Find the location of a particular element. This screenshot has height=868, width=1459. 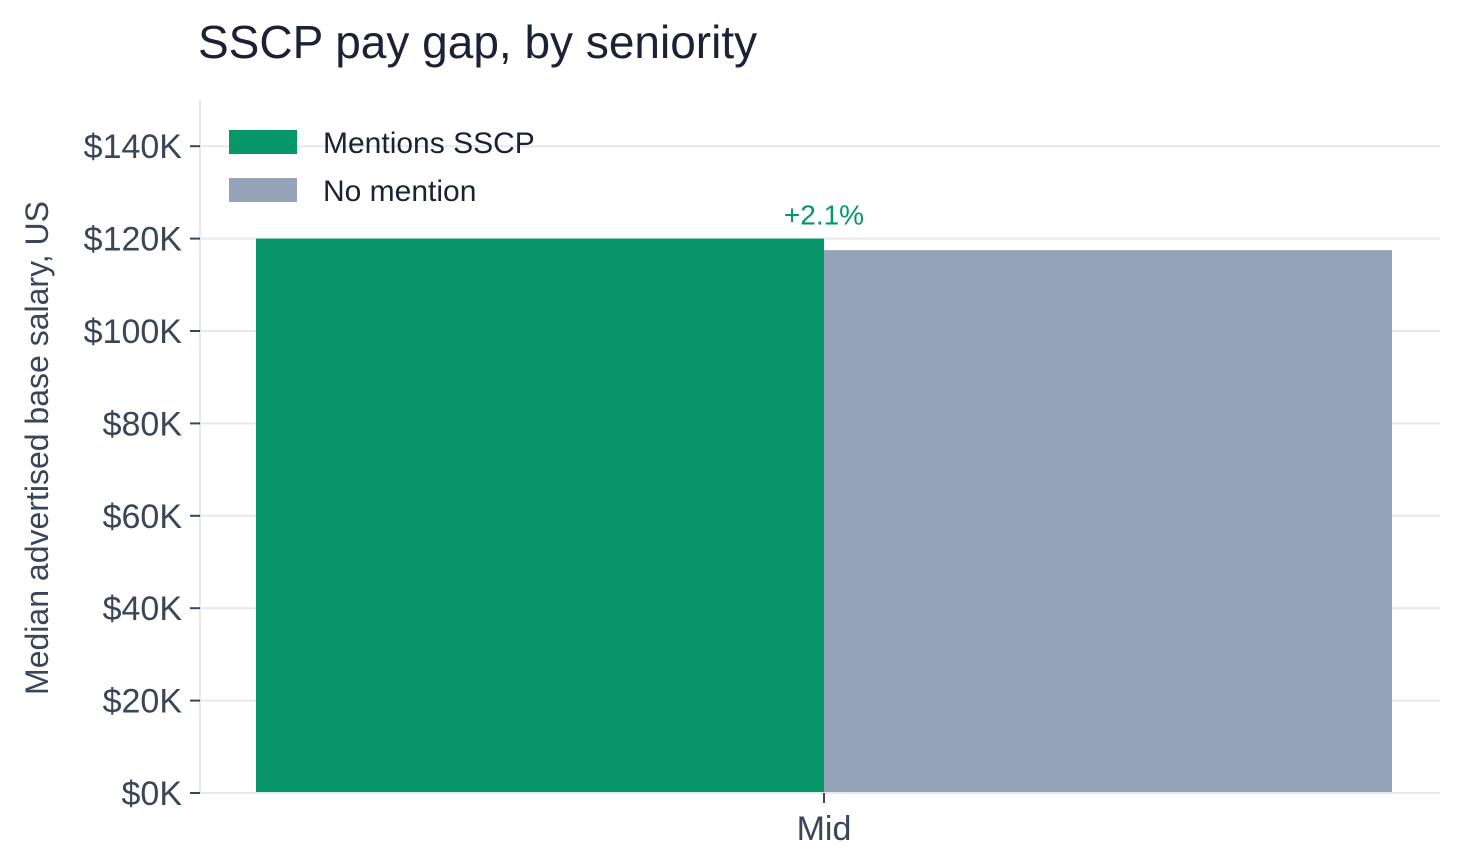

legend-label: No mention is located at coordinates (399, 191).